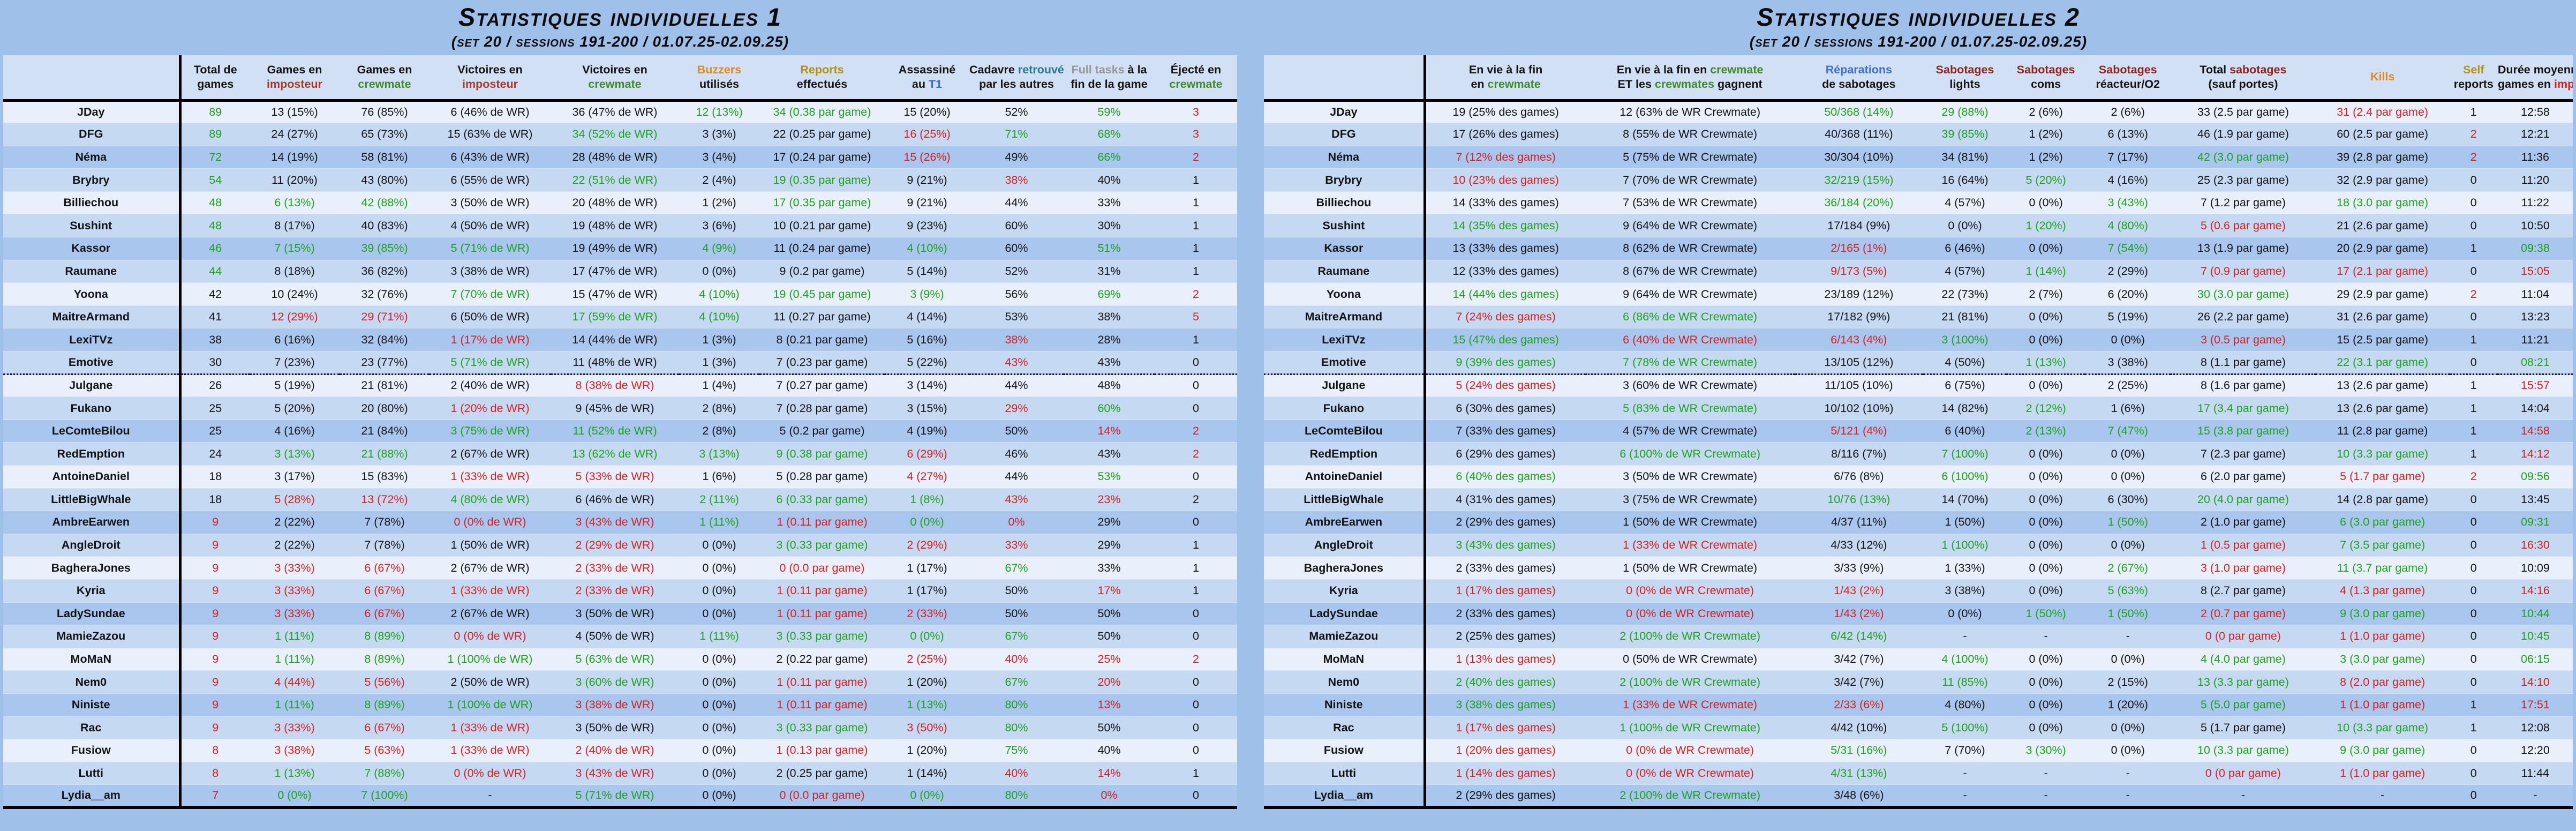 The height and width of the screenshot is (831, 2576). I want to click on stat-cell: 22 (73%), so click(1965, 294).